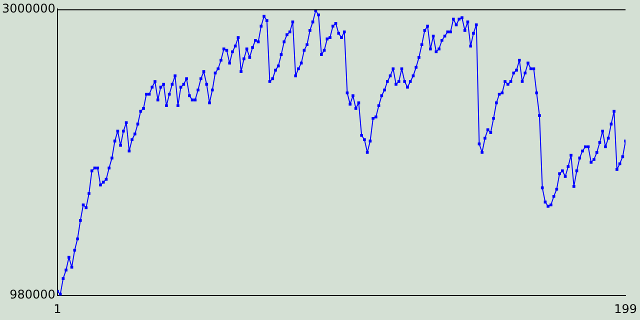 The width and height of the screenshot is (640, 320). I want to click on y-tick-label: 3000000, so click(29, 8).